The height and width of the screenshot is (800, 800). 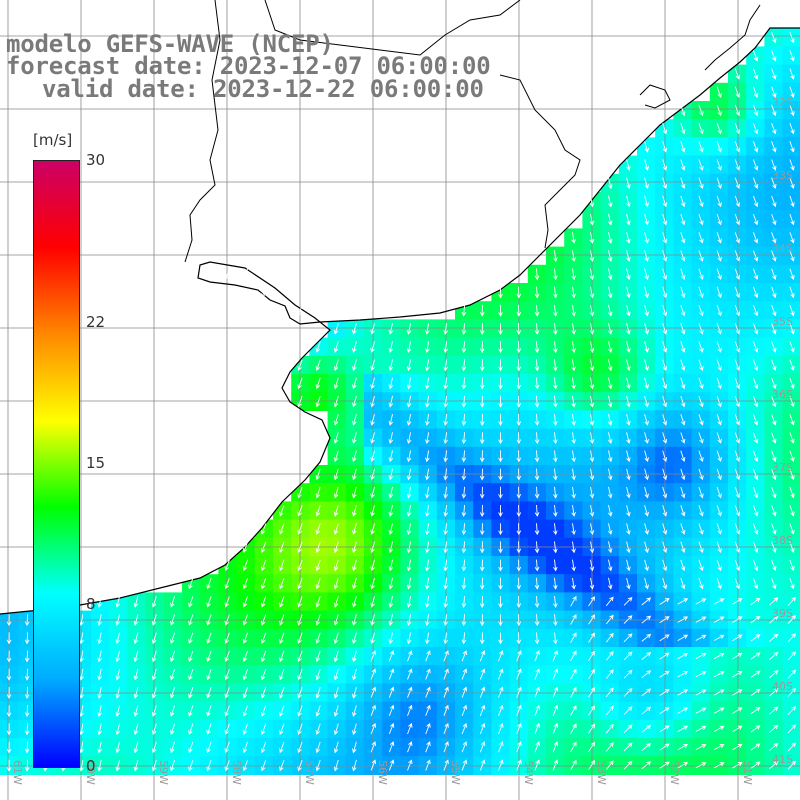 What do you see at coordinates (782, 431) in the screenshot?
I see `latitude-labels: 32S 33S 34S 35S 36S 37S 38S 39S 40S 41S` at bounding box center [782, 431].